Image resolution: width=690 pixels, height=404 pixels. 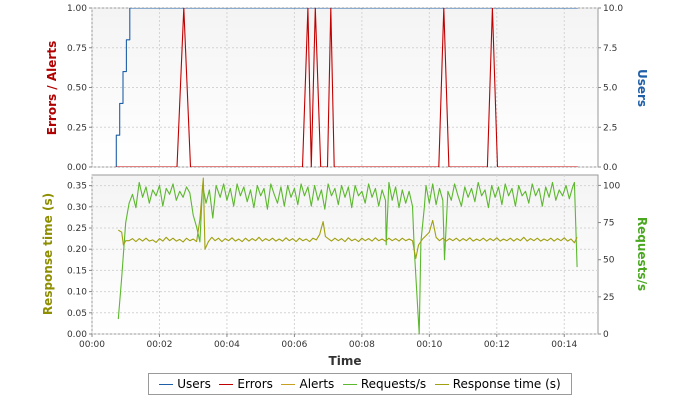 What do you see at coordinates (506, 384) in the screenshot?
I see `legend-label-response-time: Response time (s)` at bounding box center [506, 384].